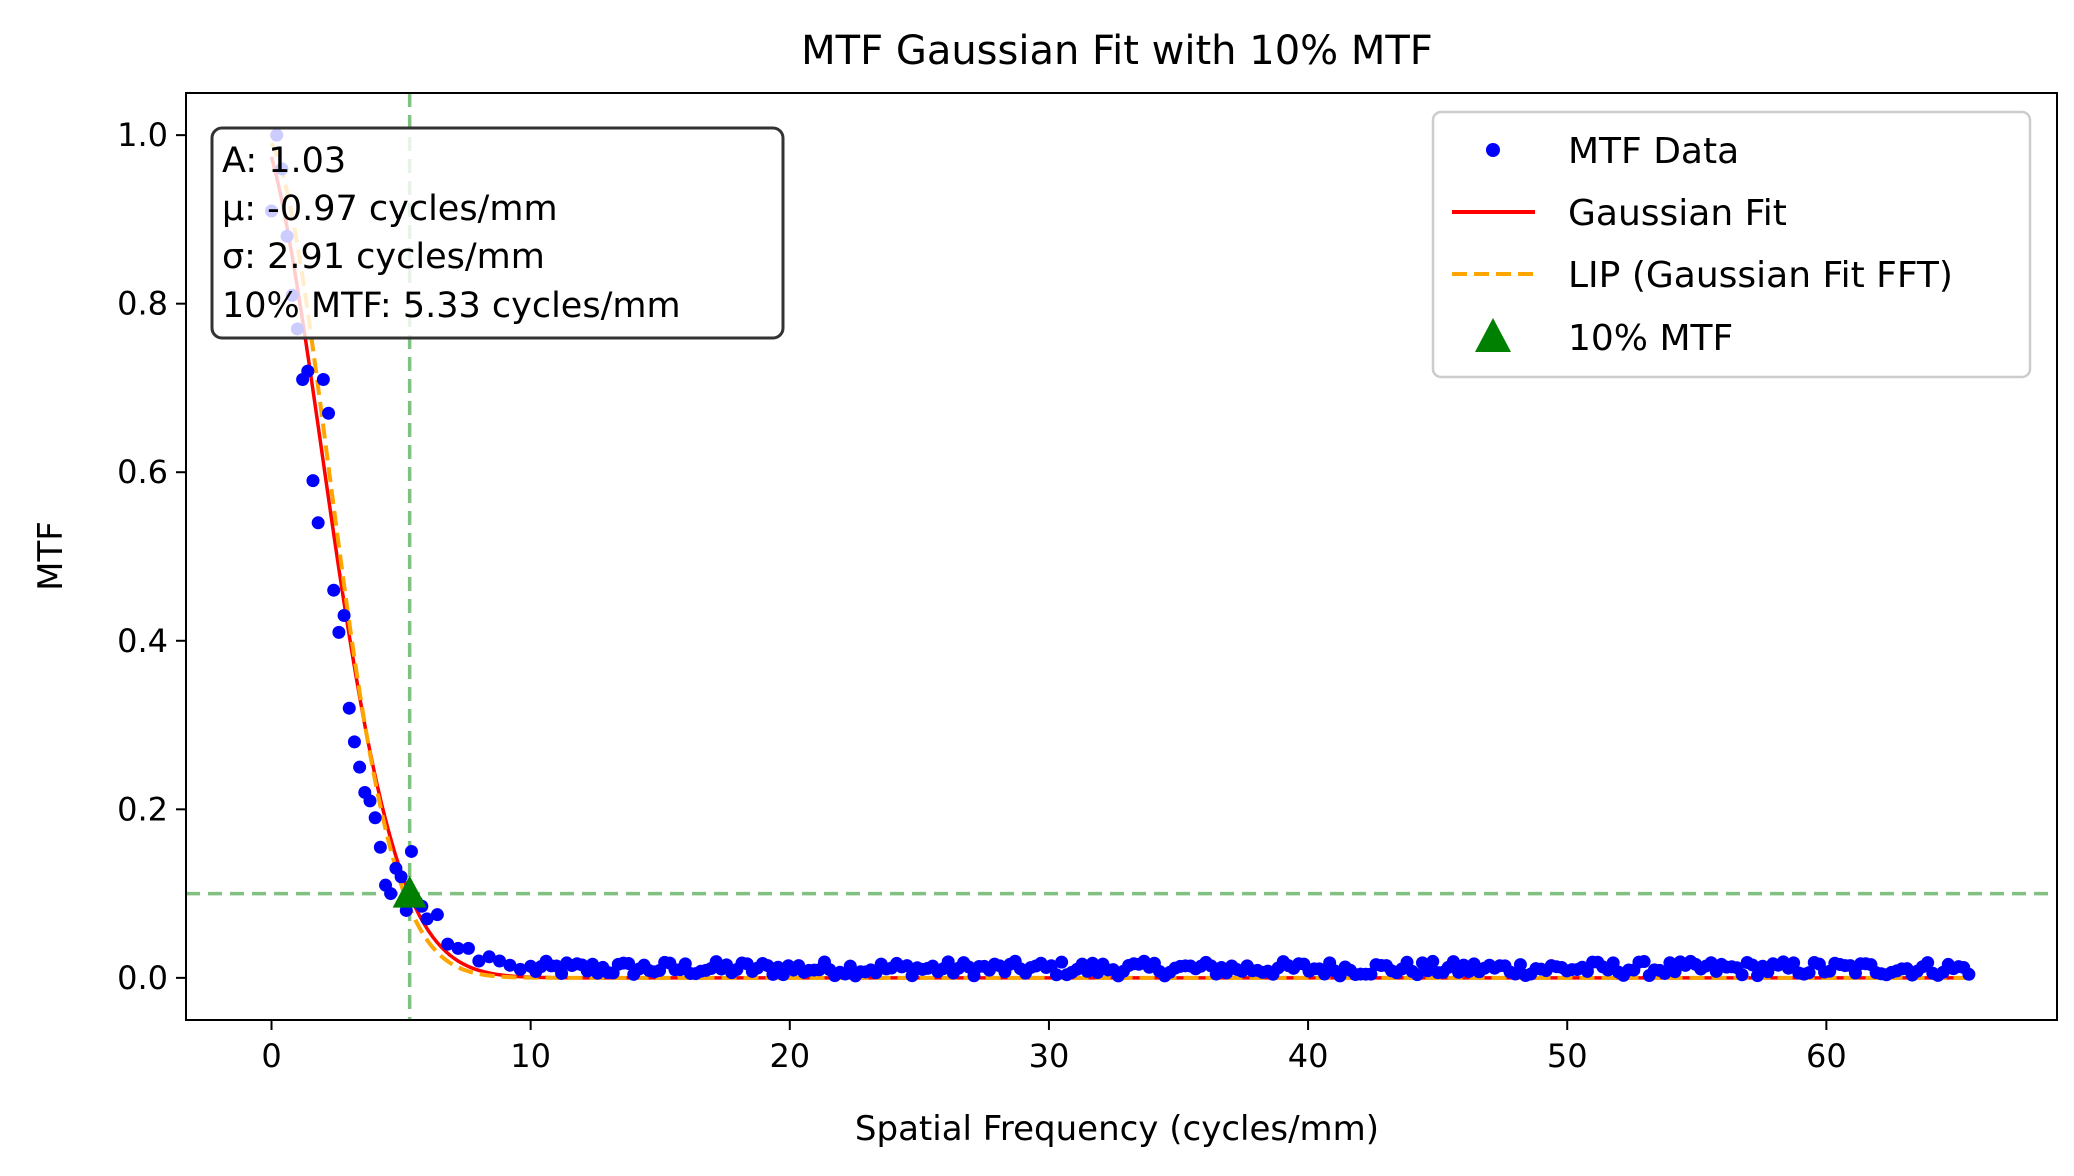 Image resolution: width=2074 pixels, height=1176 pixels. Describe the element at coordinates (1049, 1056) in the screenshot. I see `x-tick-label: 30` at that location.